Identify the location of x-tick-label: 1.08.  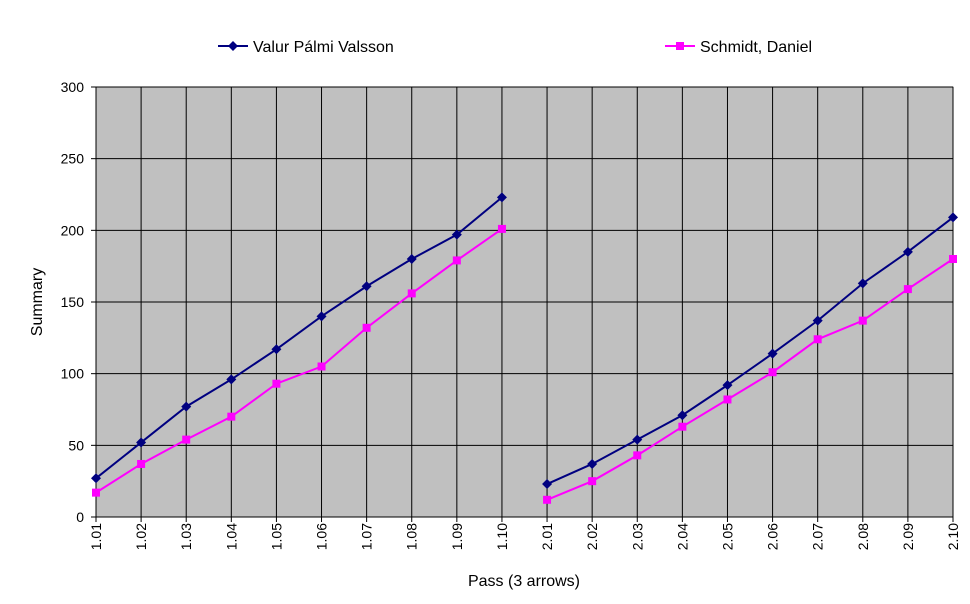
(412, 536).